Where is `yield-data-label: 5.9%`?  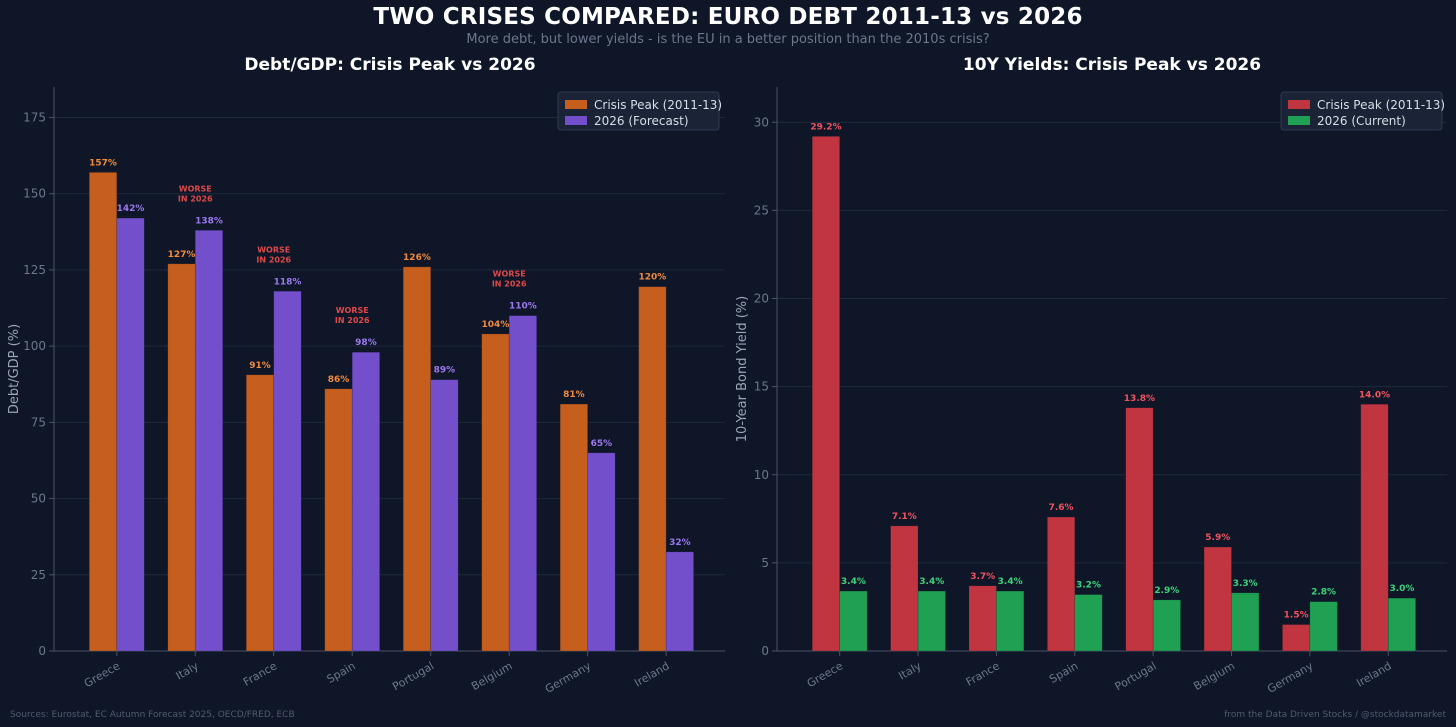
yield-data-label: 5.9% is located at coordinates (1217, 538).